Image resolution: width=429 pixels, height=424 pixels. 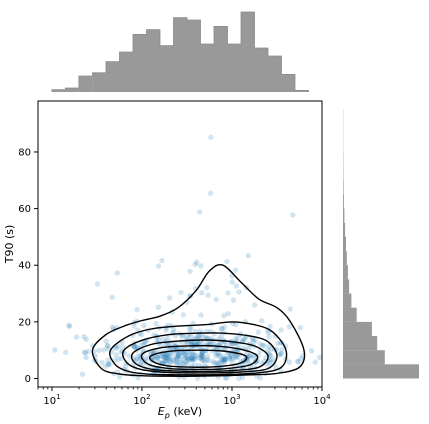 I want to click on marginal-y-histogram, so click(x=381, y=244).